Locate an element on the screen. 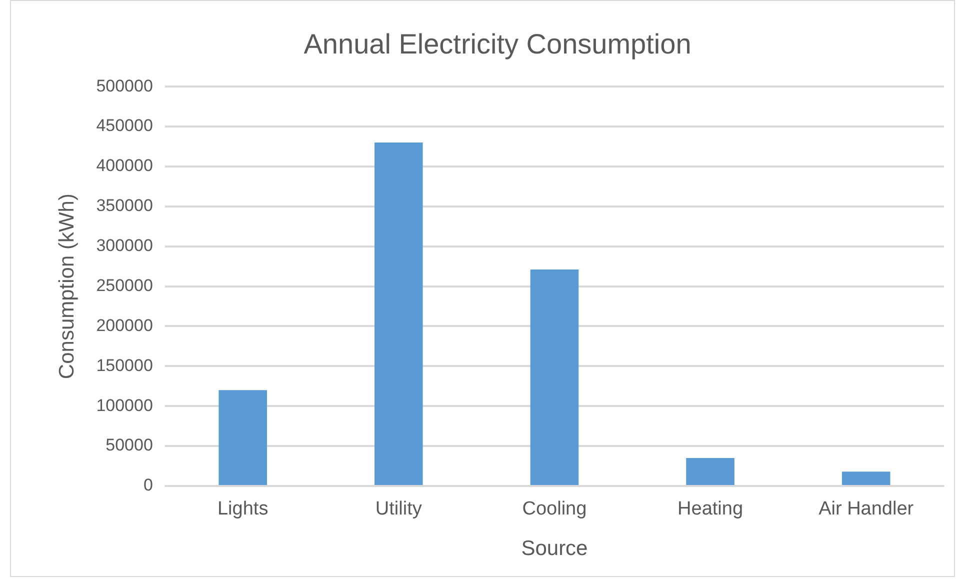 This screenshot has height=579, width=959. y-tick-label: 350000 is located at coordinates (124, 206).